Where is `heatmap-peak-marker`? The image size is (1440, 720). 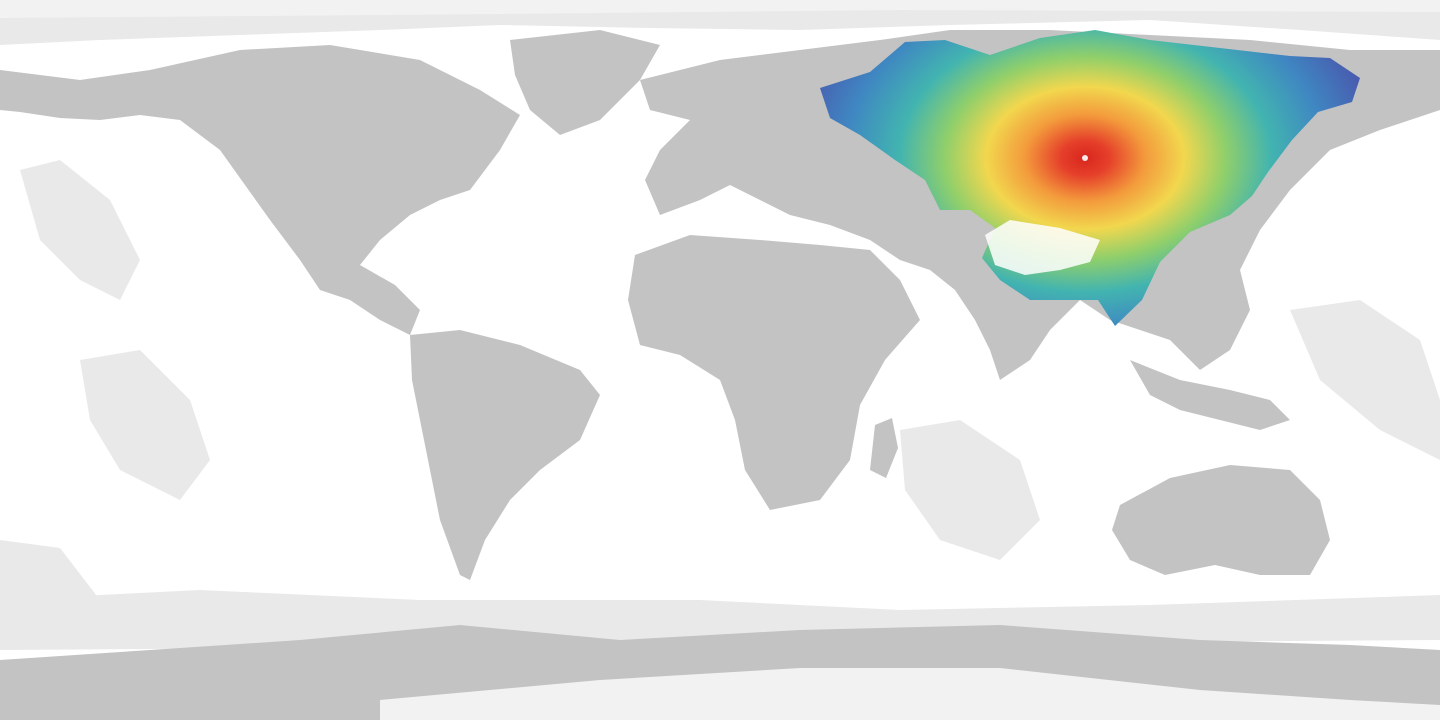
heatmap-peak-marker is located at coordinates (1085, 158).